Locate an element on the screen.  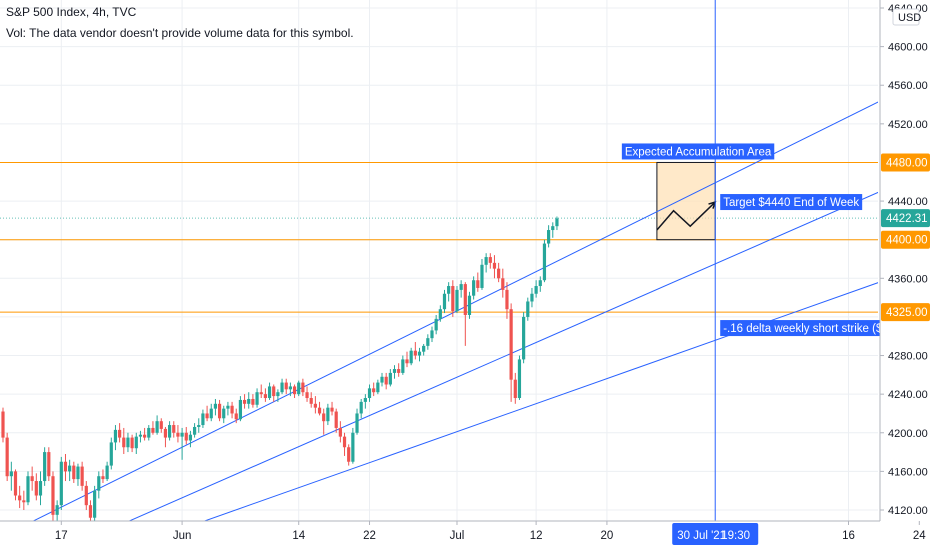
level-price-label: 4480.00 is located at coordinates (907, 163).